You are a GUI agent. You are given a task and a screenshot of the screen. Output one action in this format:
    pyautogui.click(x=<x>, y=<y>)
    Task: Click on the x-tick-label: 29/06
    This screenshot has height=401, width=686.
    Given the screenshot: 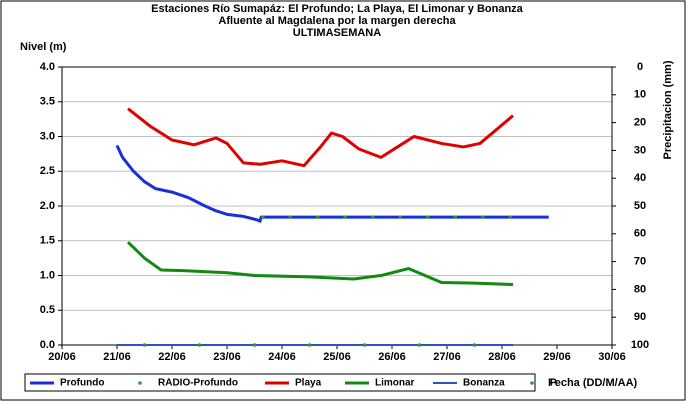 What is the action you would take?
    pyautogui.click(x=557, y=357)
    